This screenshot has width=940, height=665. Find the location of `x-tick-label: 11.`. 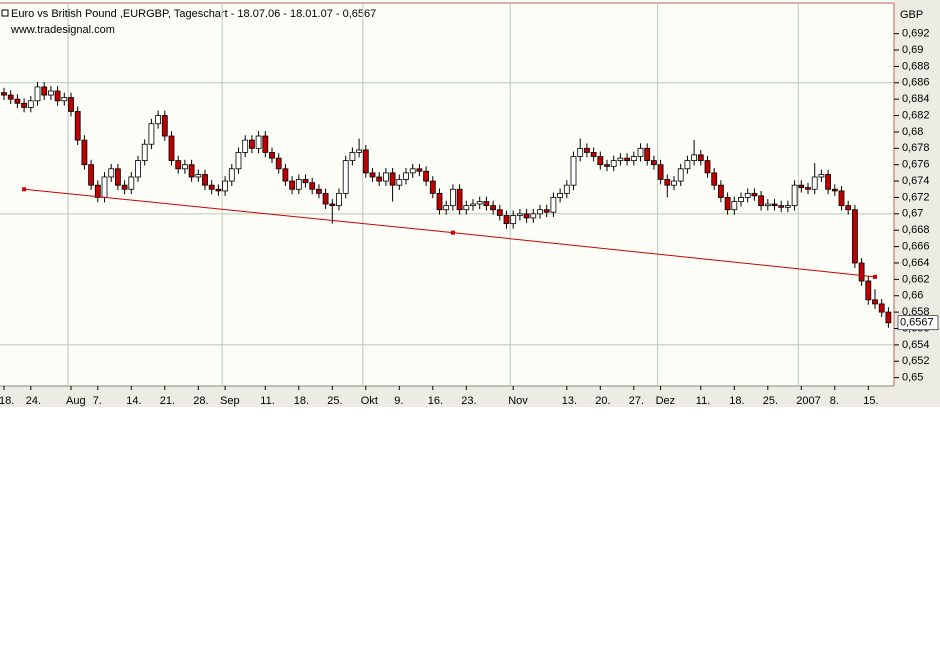

x-tick-label: 11. is located at coordinates (267, 401).